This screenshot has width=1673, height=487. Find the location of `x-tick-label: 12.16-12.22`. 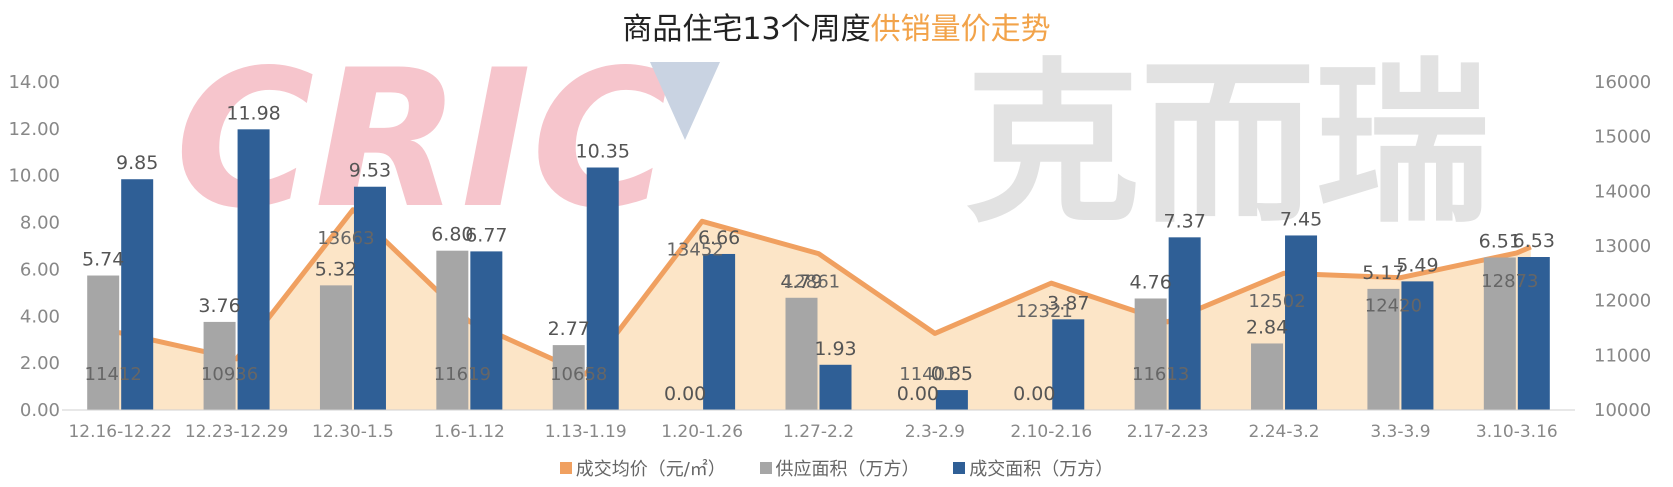

x-tick-label: 12.16-12.22 is located at coordinates (119, 432).